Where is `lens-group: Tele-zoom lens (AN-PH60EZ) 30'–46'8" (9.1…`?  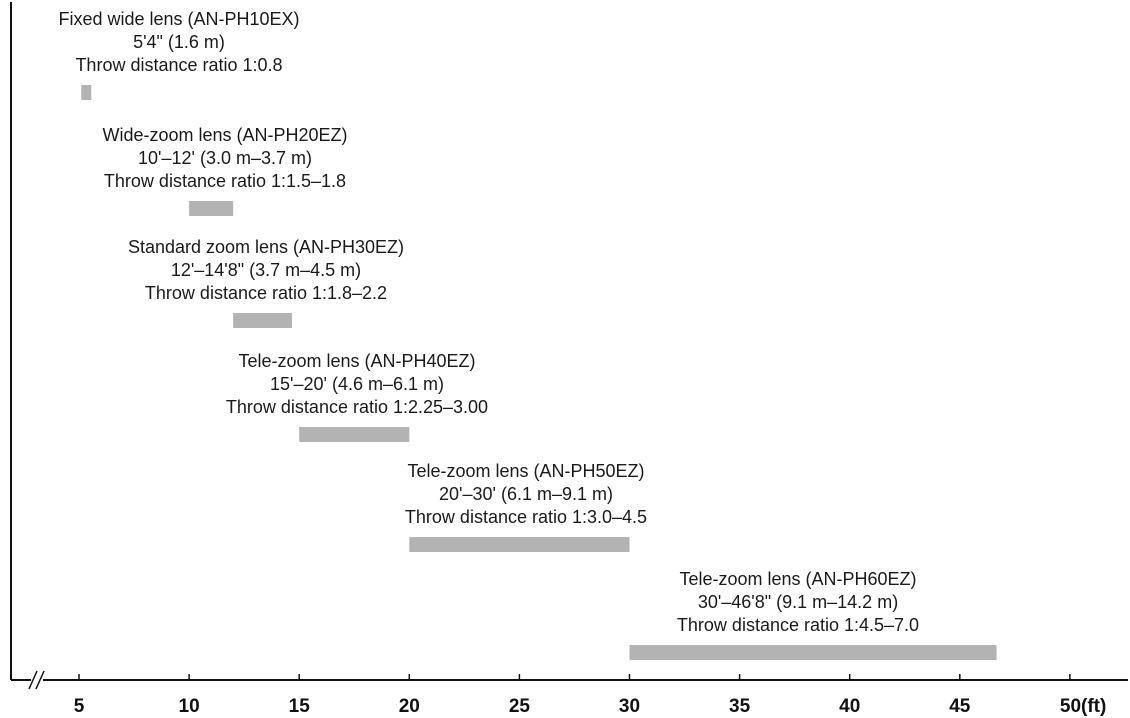
lens-group: Tele-zoom lens (AN-PH60EZ) 30'–46'8" (9.1… is located at coordinates (813, 614).